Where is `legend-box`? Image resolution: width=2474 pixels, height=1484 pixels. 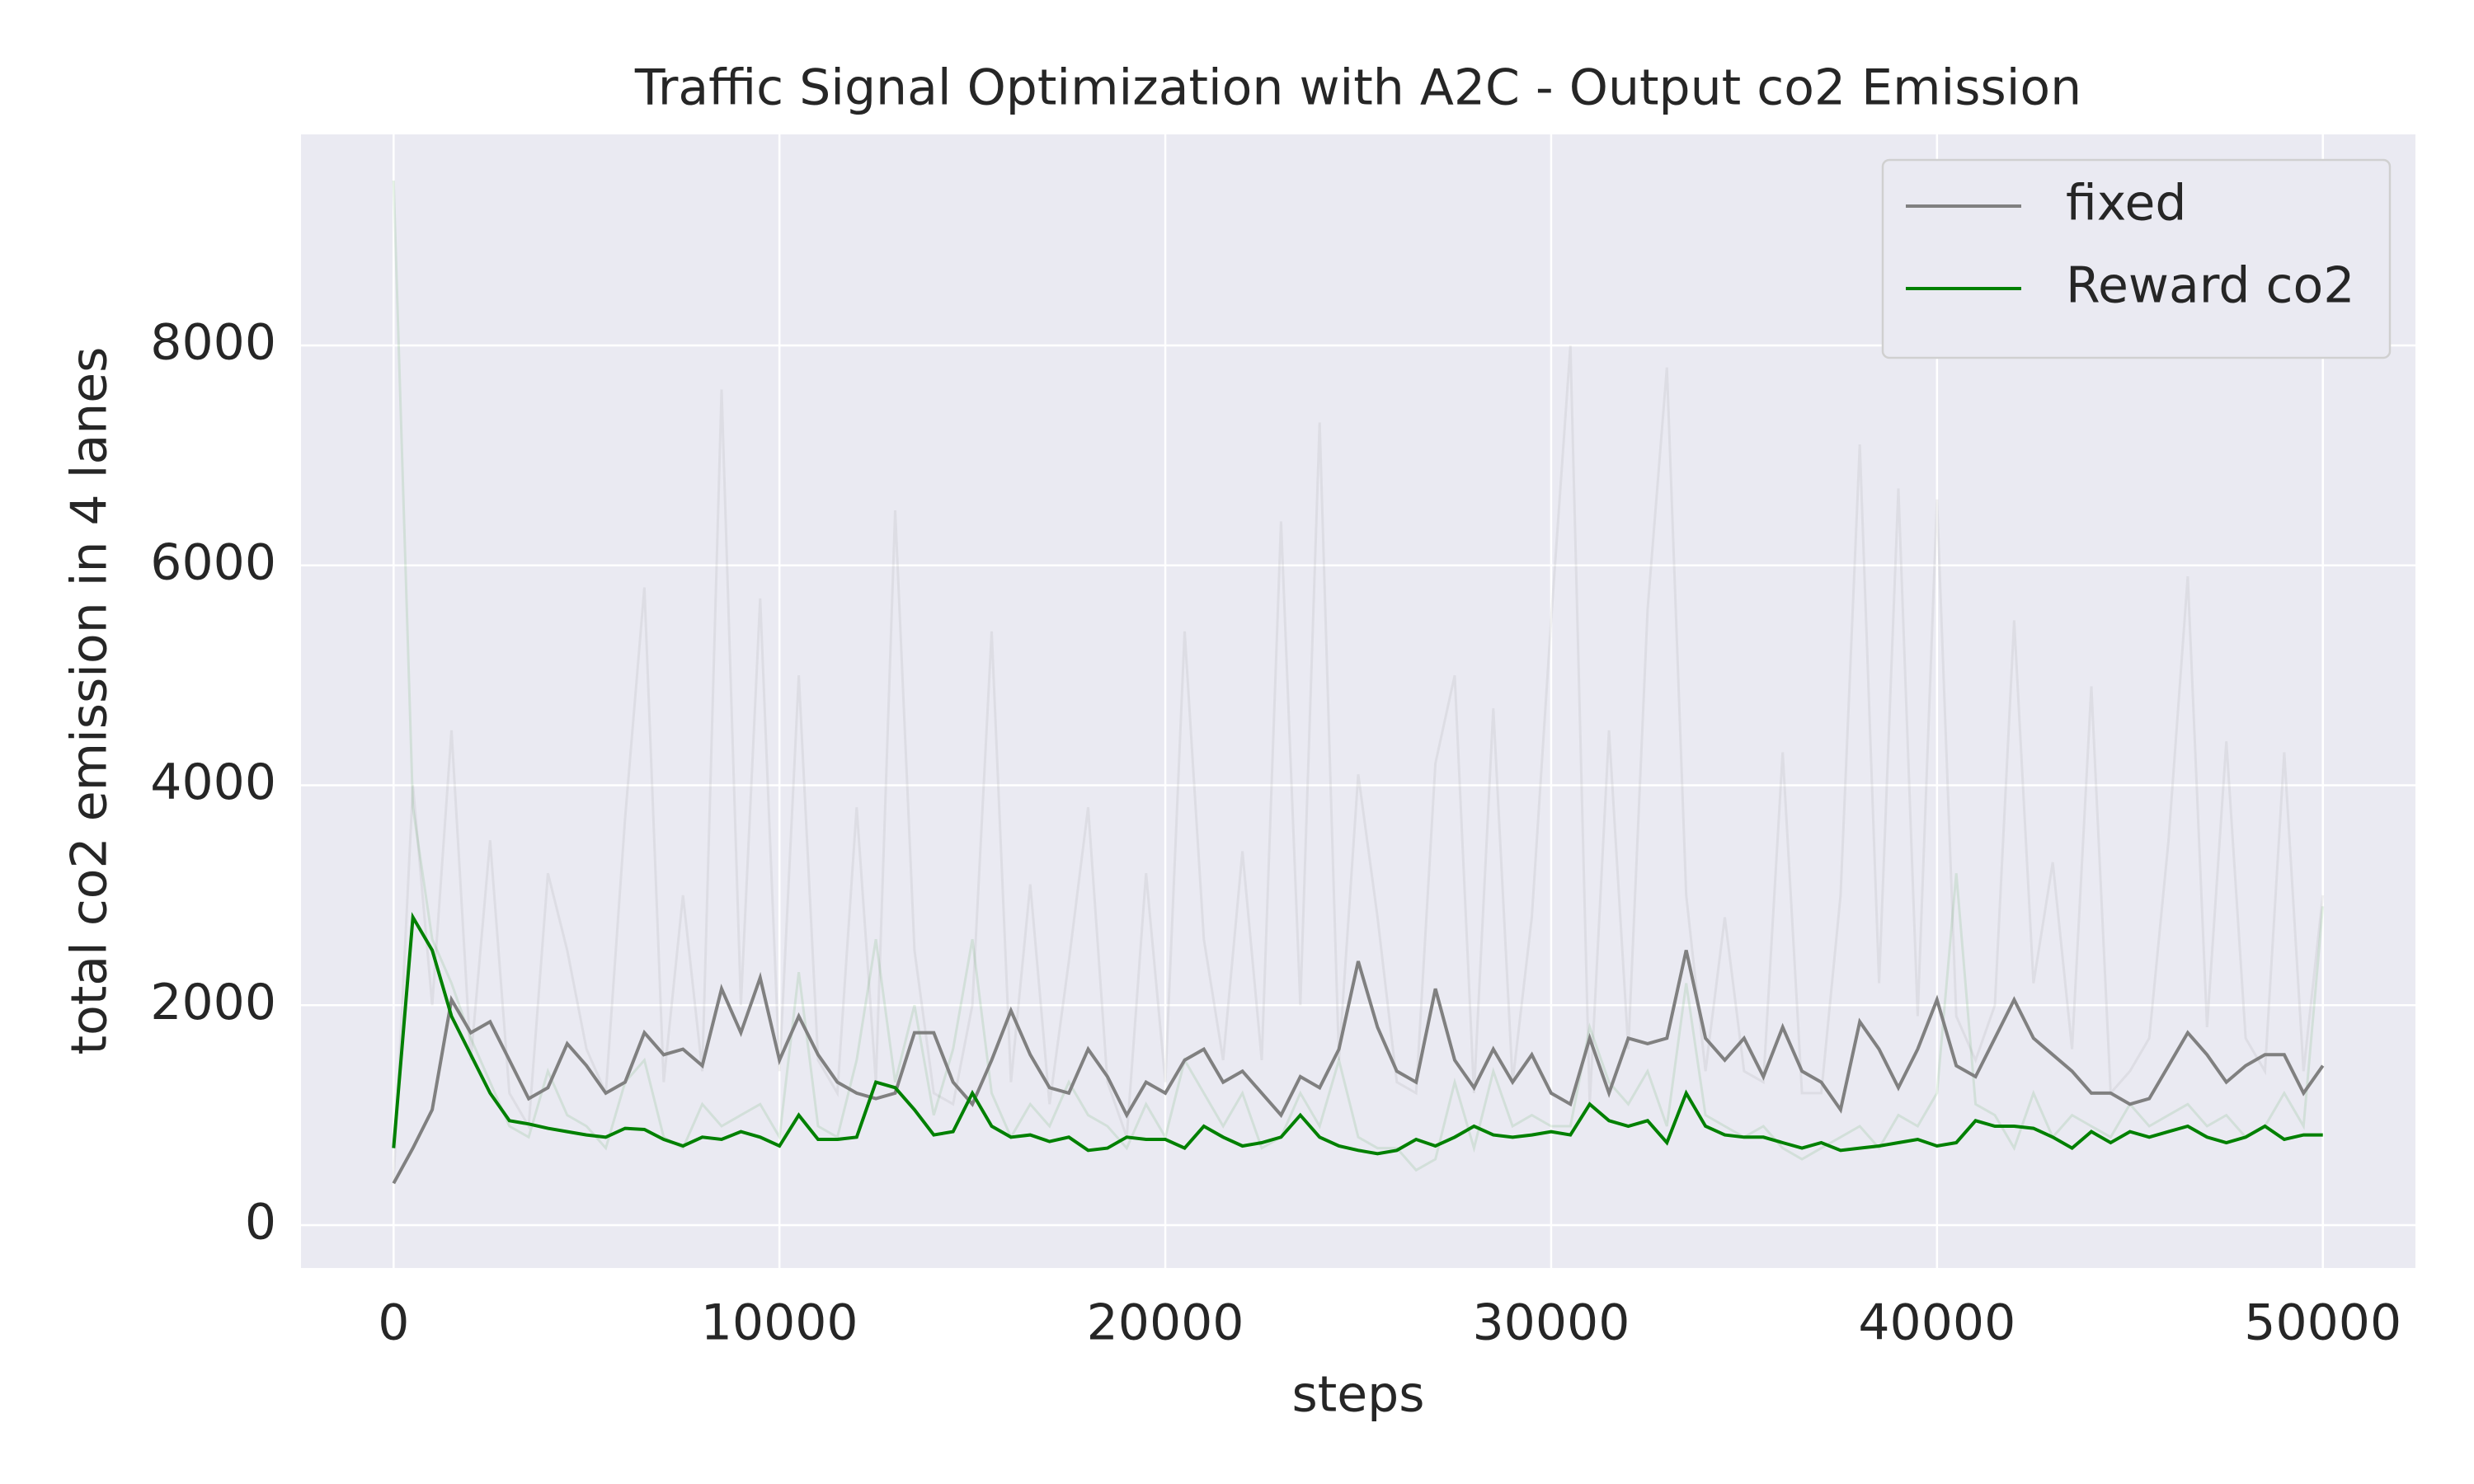 legend-box is located at coordinates (2136, 258).